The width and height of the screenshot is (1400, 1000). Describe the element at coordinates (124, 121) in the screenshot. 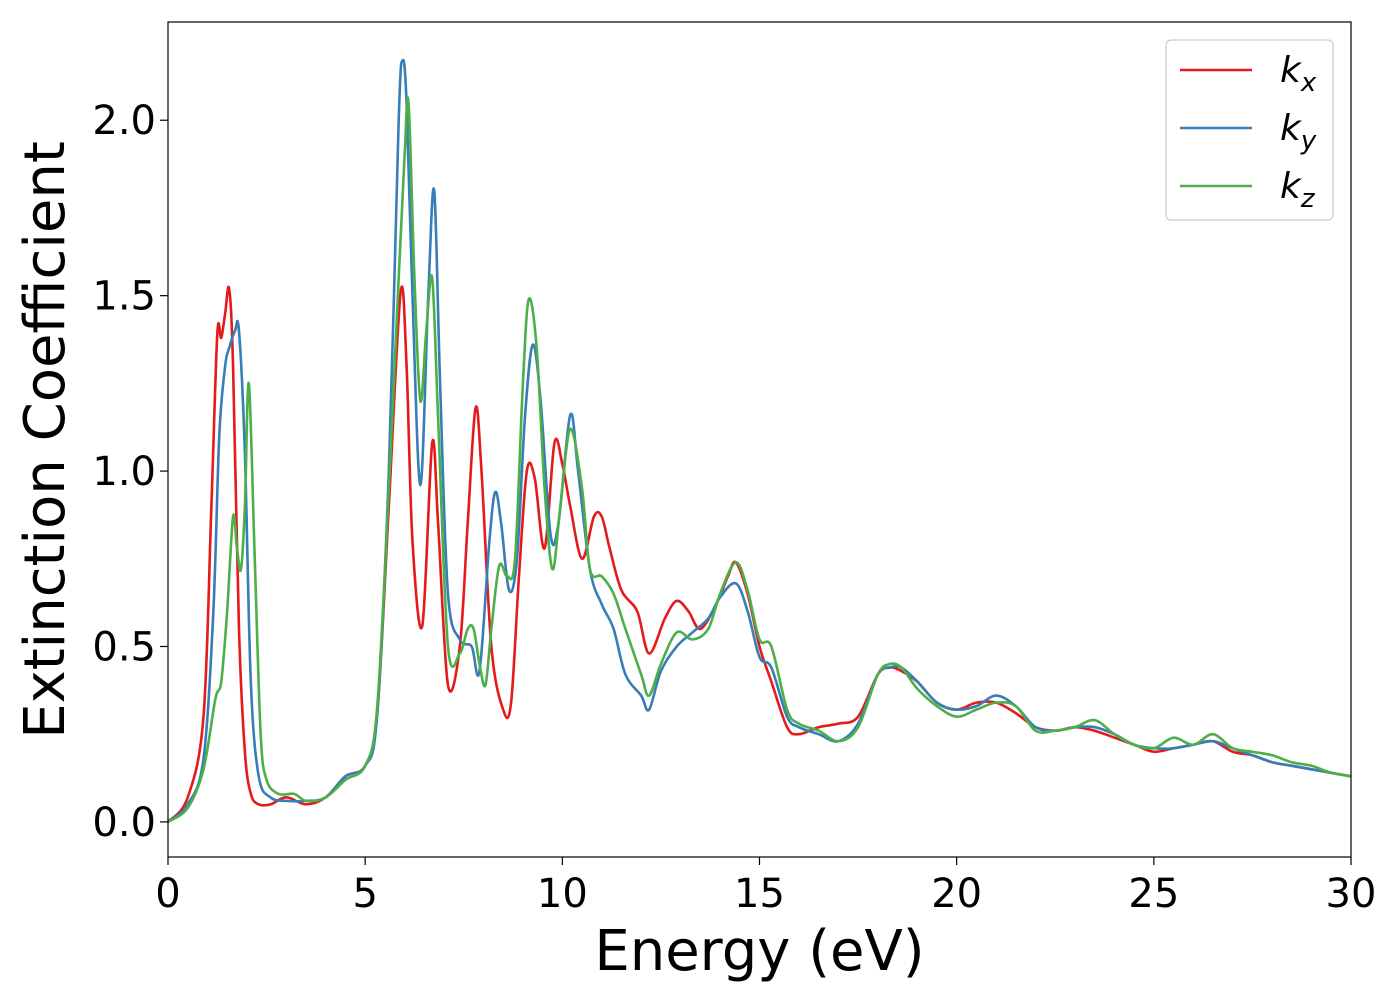

I see `y-tick-label: 2.0` at that location.